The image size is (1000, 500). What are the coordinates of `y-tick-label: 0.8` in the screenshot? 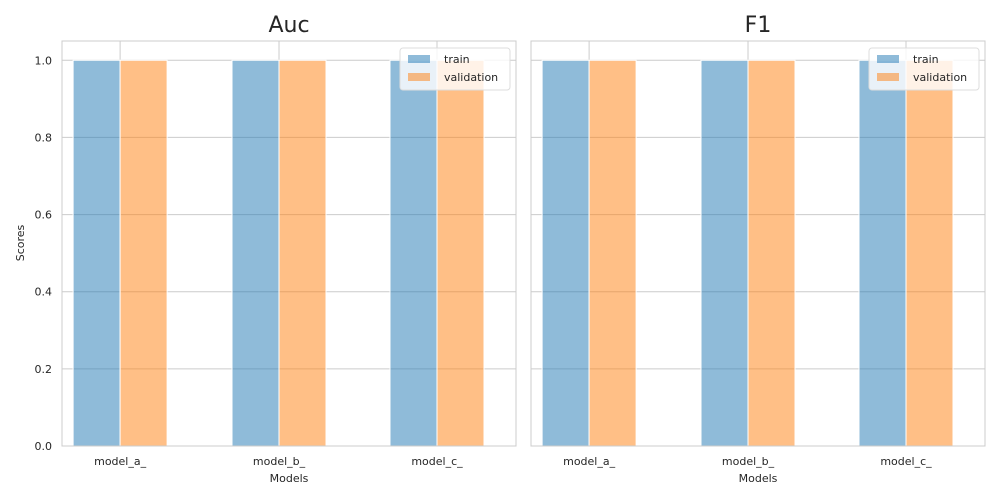 It's located at (44, 137).